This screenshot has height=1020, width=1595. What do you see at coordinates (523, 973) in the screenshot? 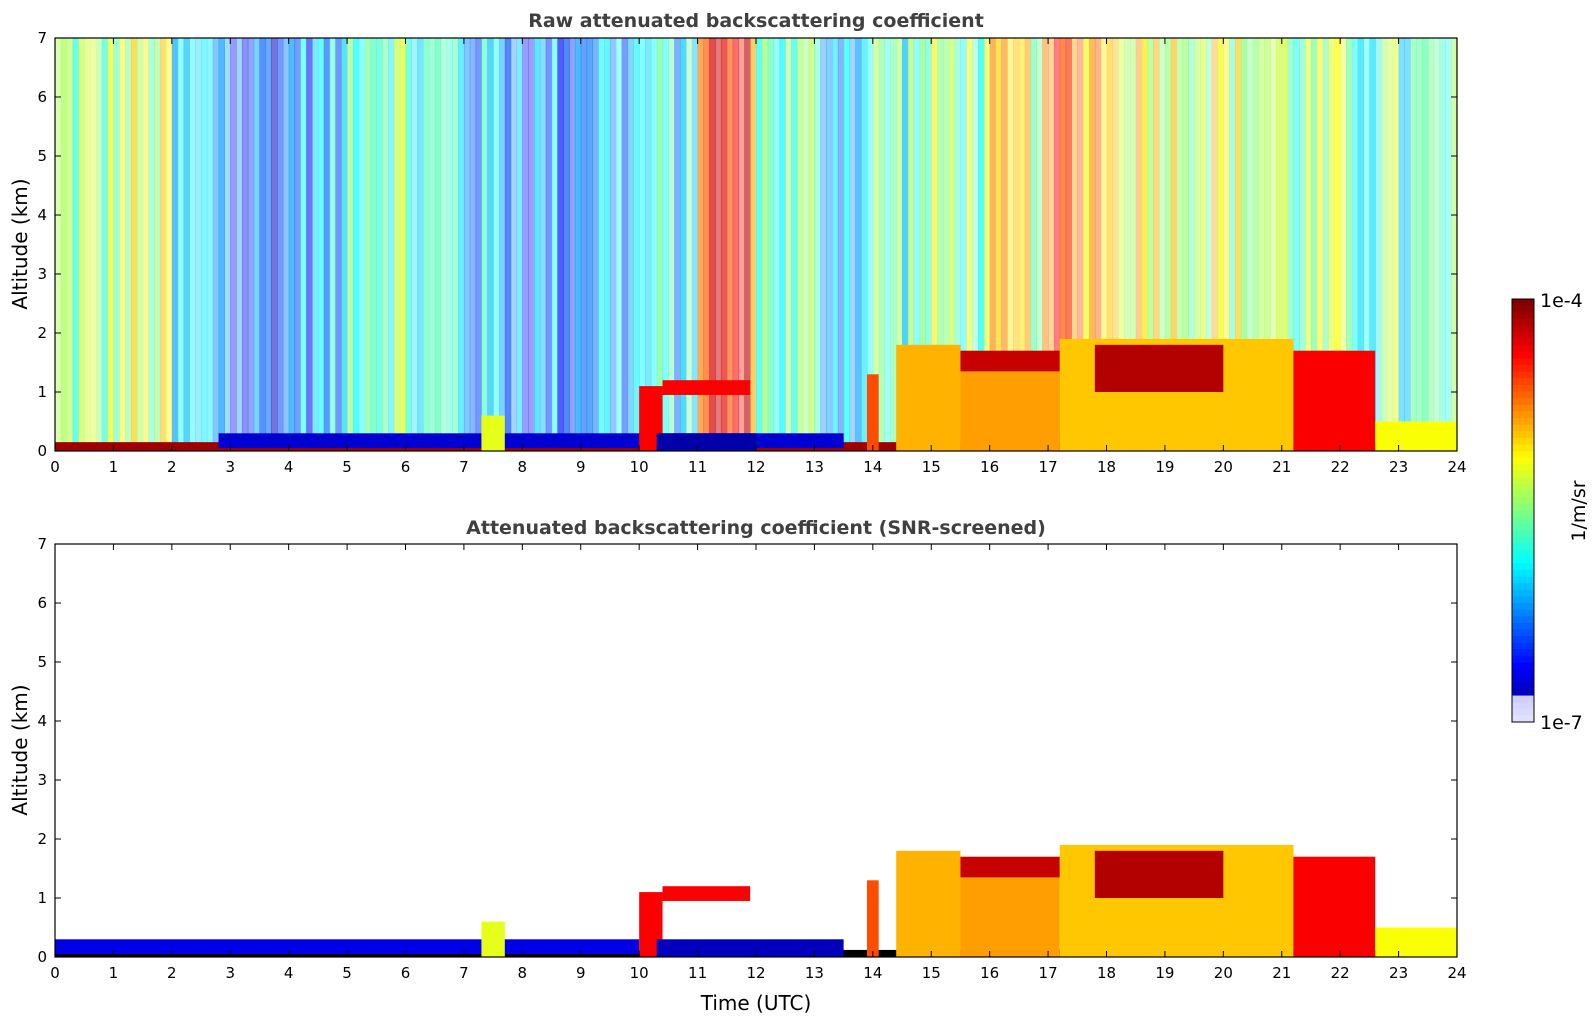
I see `x-tick-label: 8` at bounding box center [523, 973].